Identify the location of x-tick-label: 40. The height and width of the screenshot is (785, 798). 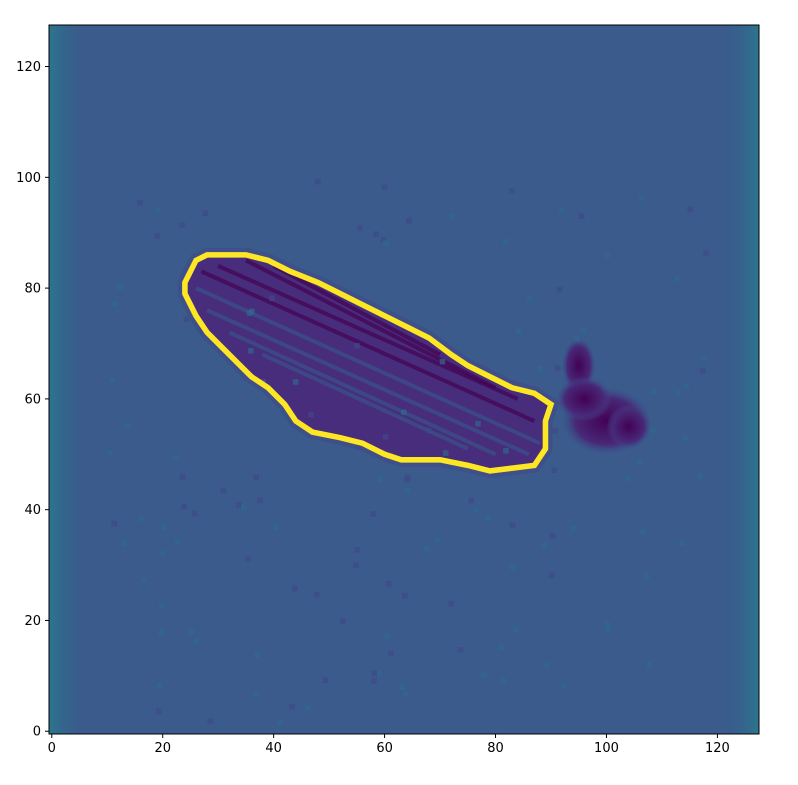
(273, 748).